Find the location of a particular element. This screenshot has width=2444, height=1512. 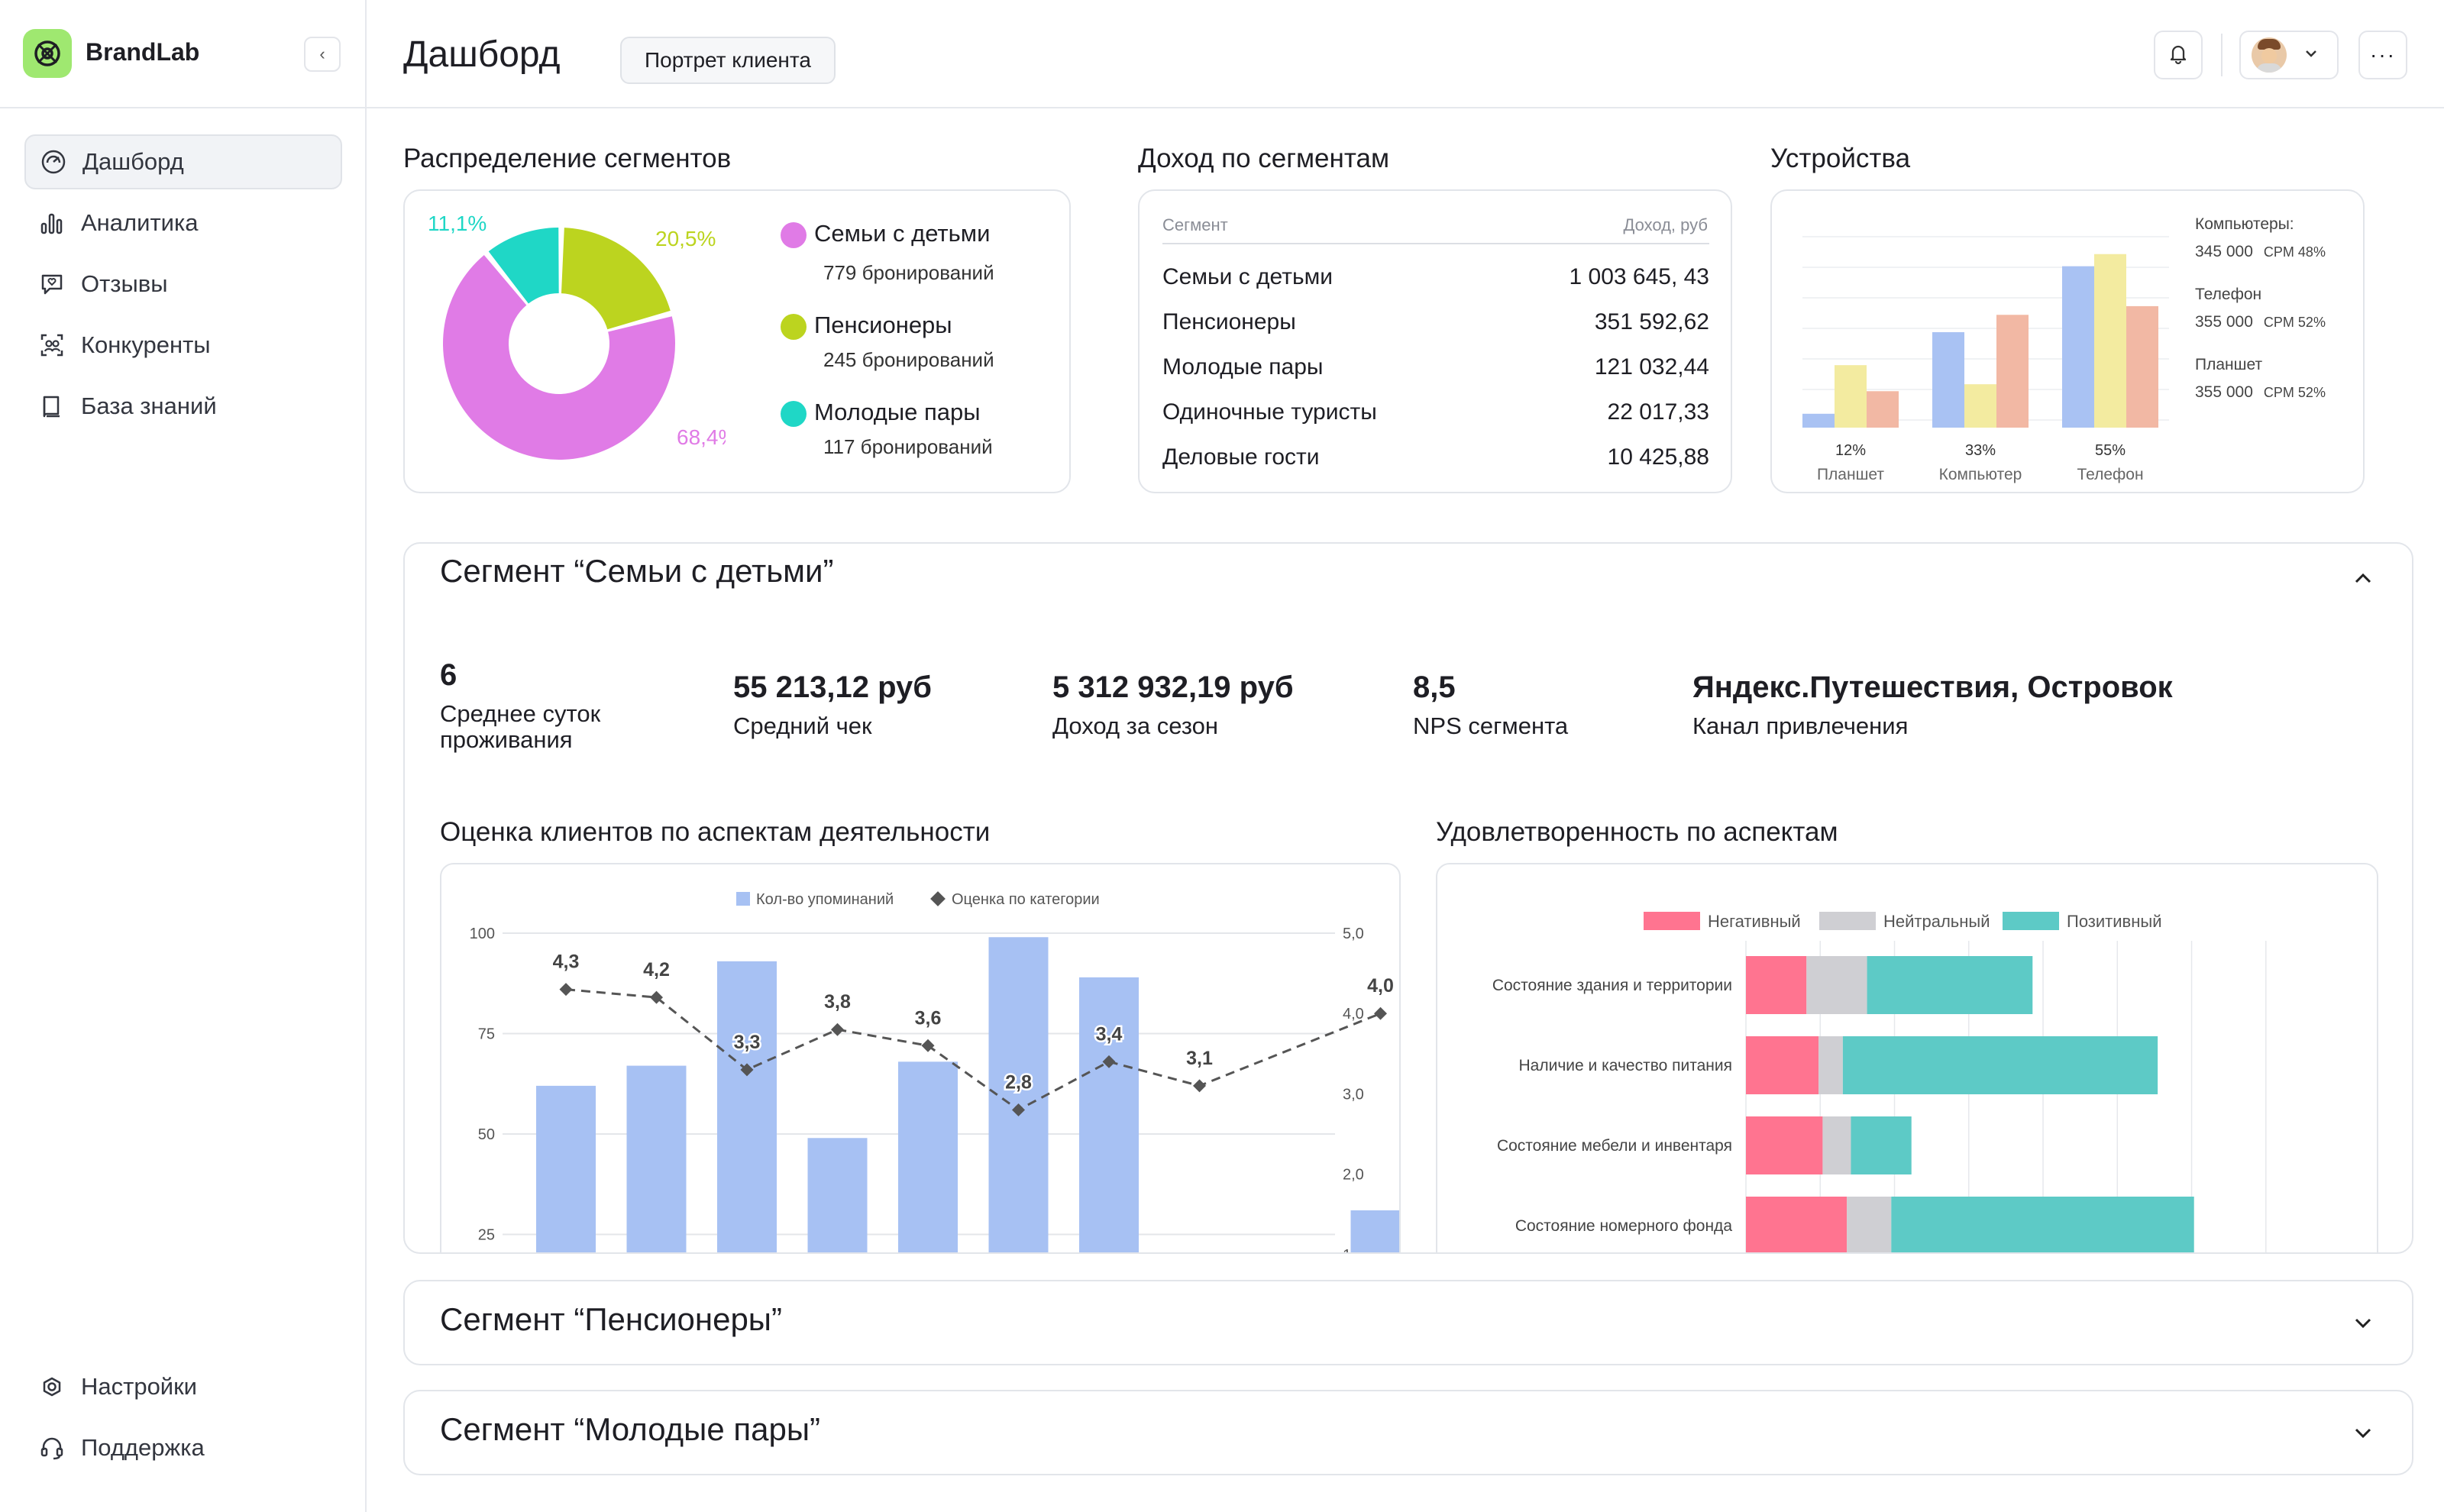

device-note-label: Компьютеры: is located at coordinates (2245, 224).